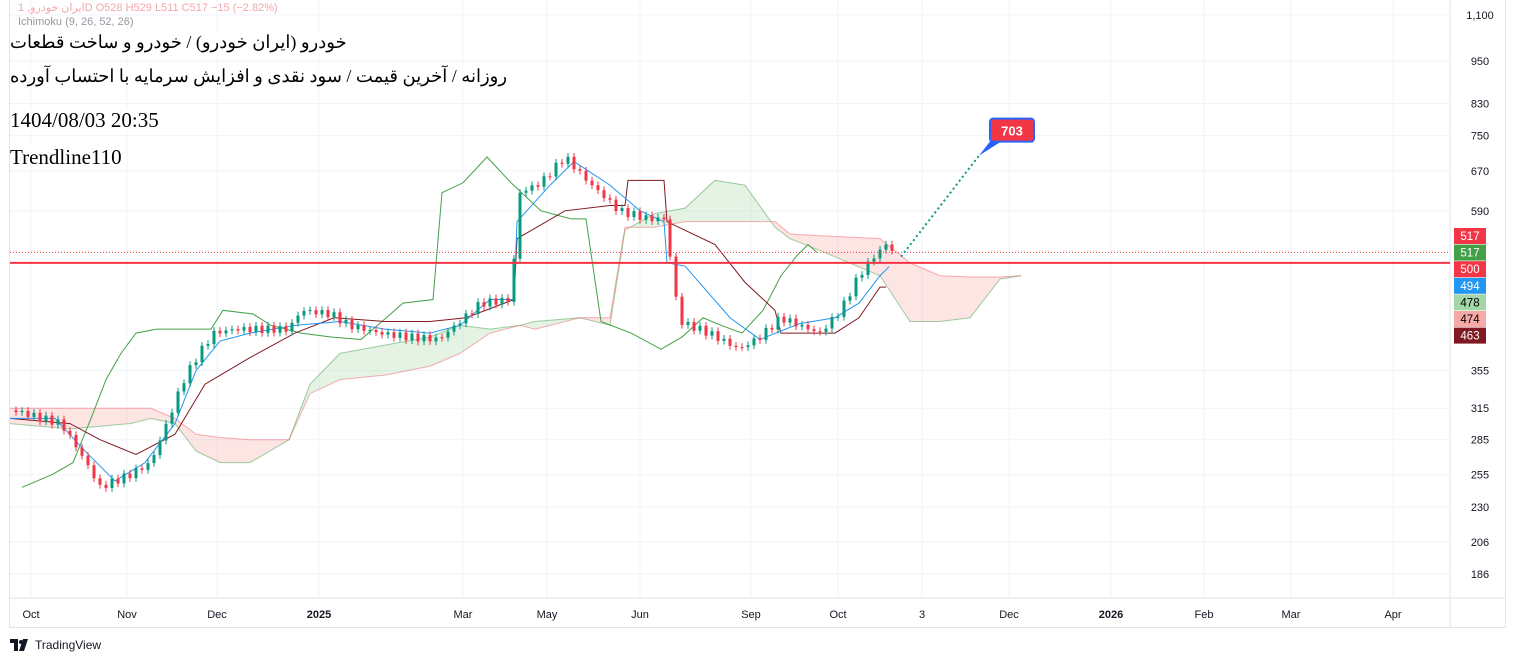 This screenshot has width=1516, height=663. What do you see at coordinates (66, 157) in the screenshot?
I see `chart-author: Trendline110` at bounding box center [66, 157].